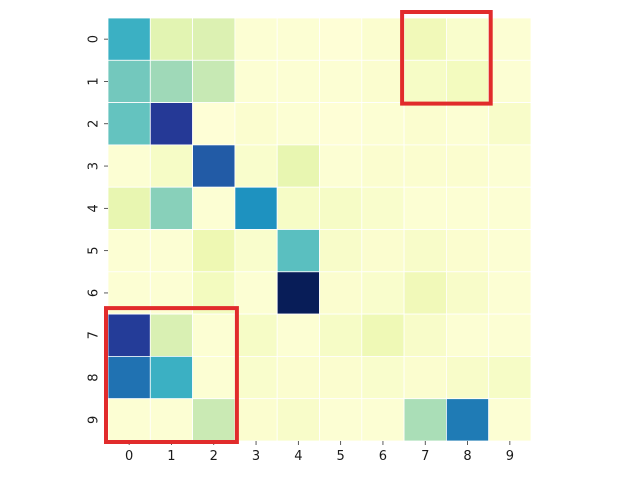 The width and height of the screenshot is (640, 480). I want to click on heatmap-cell-r0-c9, so click(510, 39).